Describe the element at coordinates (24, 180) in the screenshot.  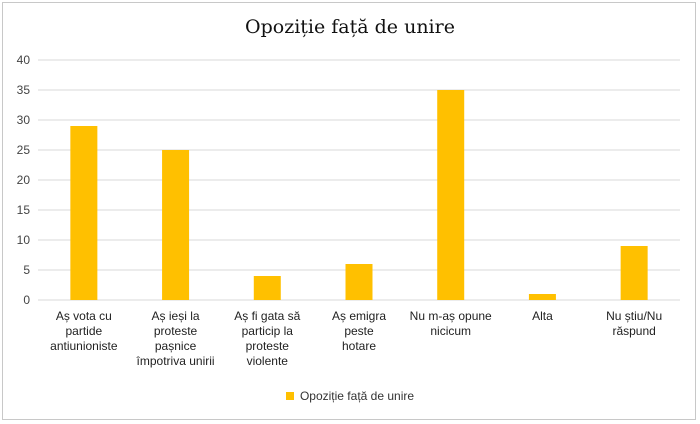
I see `y-tick-label: 20` at that location.